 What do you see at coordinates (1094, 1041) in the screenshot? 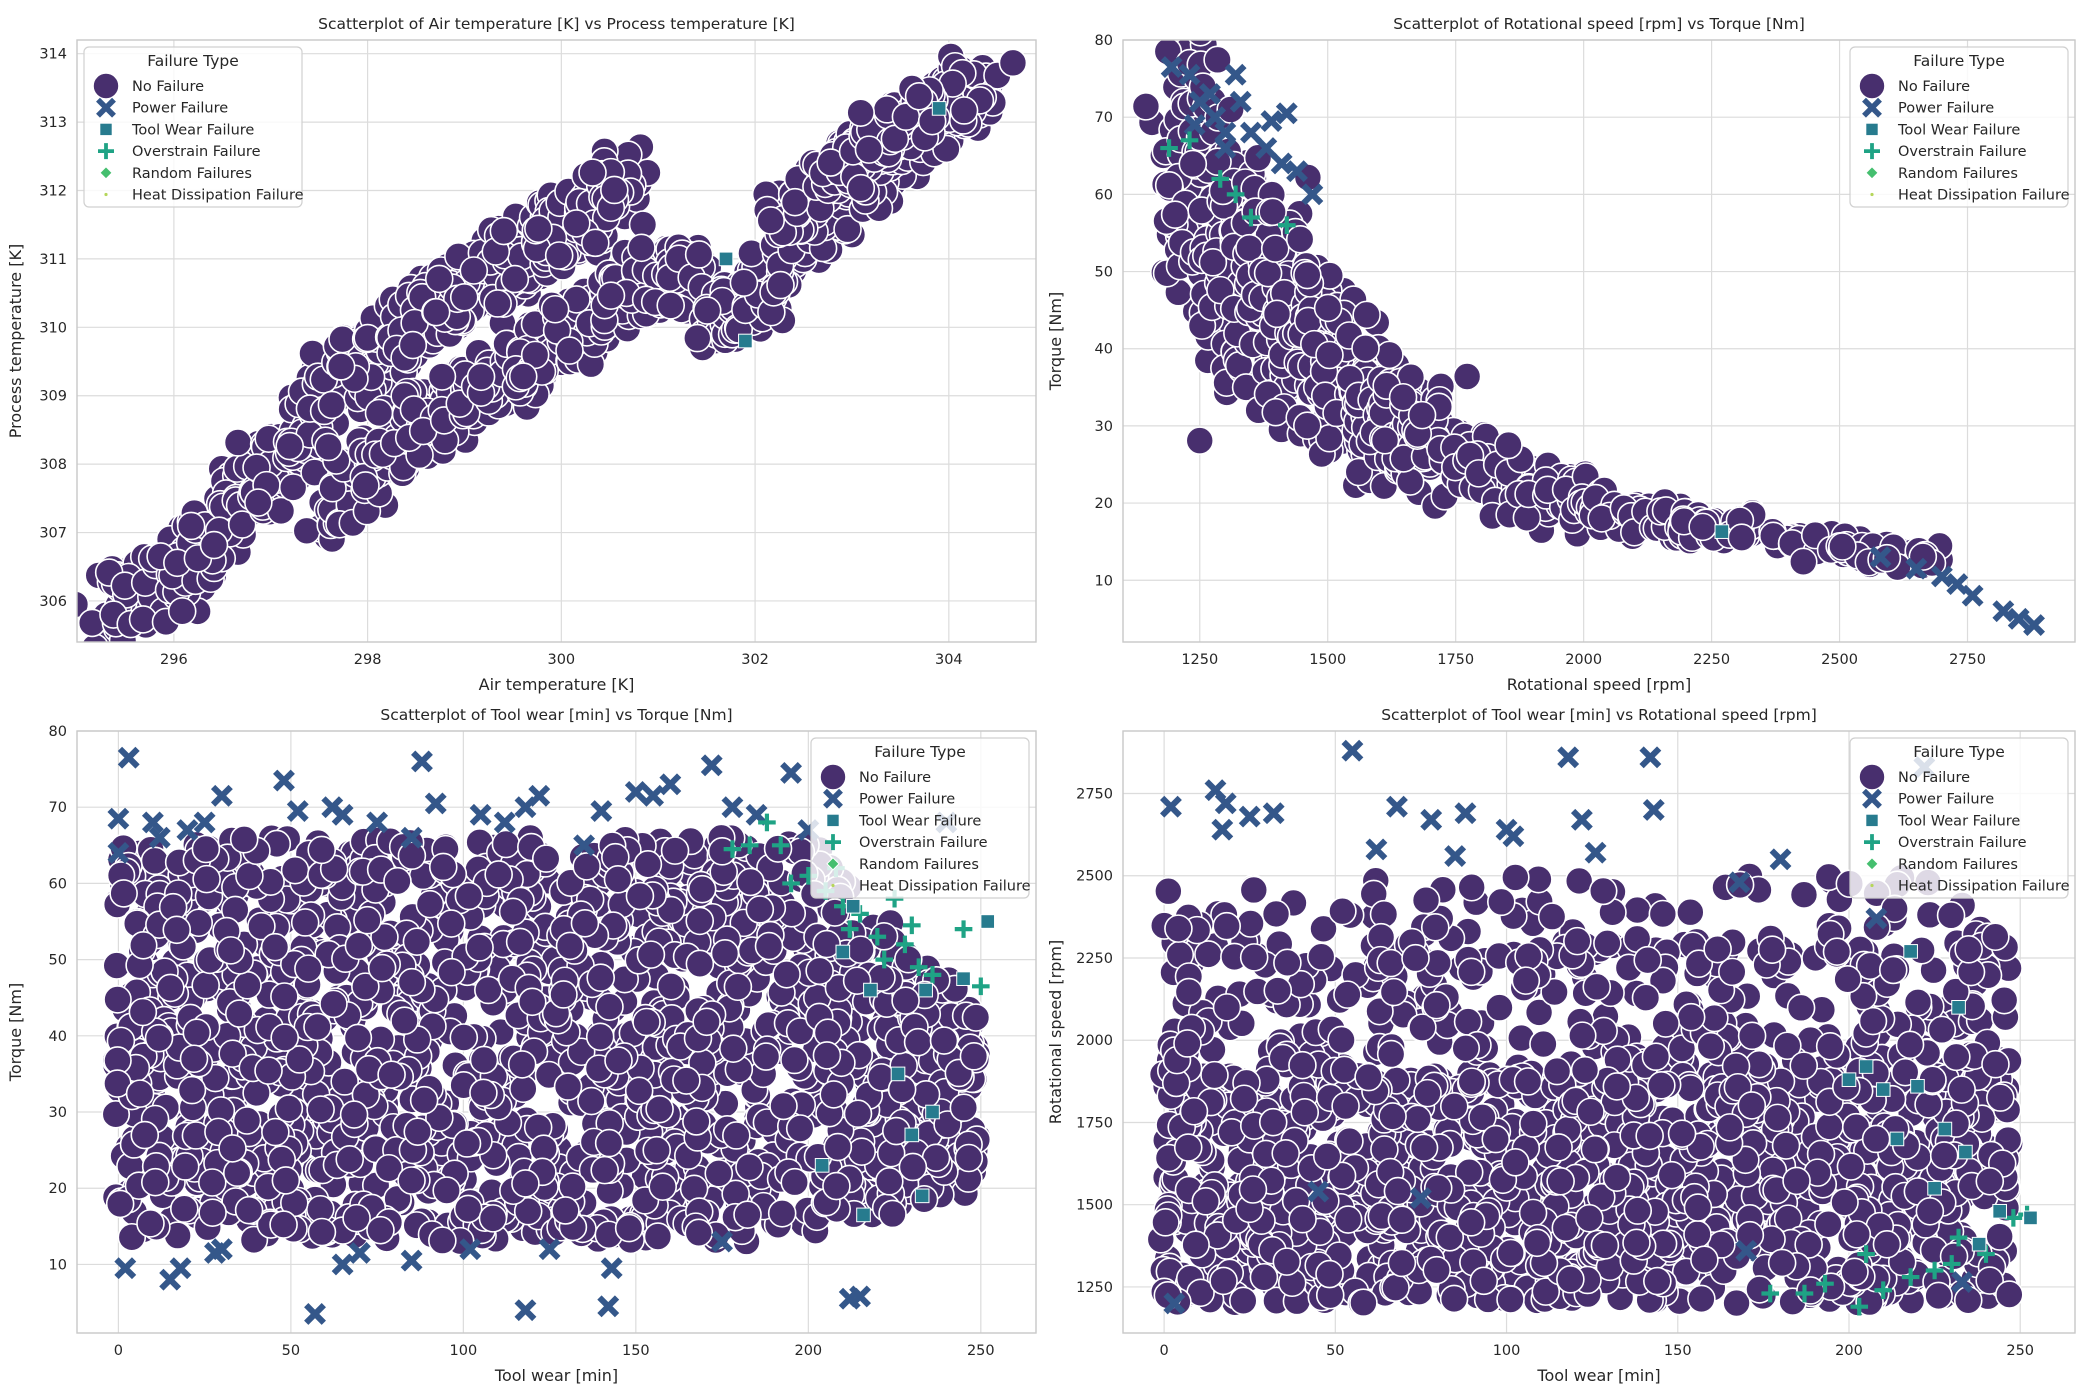
I see `y-tick-label: 2000` at bounding box center [1094, 1041].